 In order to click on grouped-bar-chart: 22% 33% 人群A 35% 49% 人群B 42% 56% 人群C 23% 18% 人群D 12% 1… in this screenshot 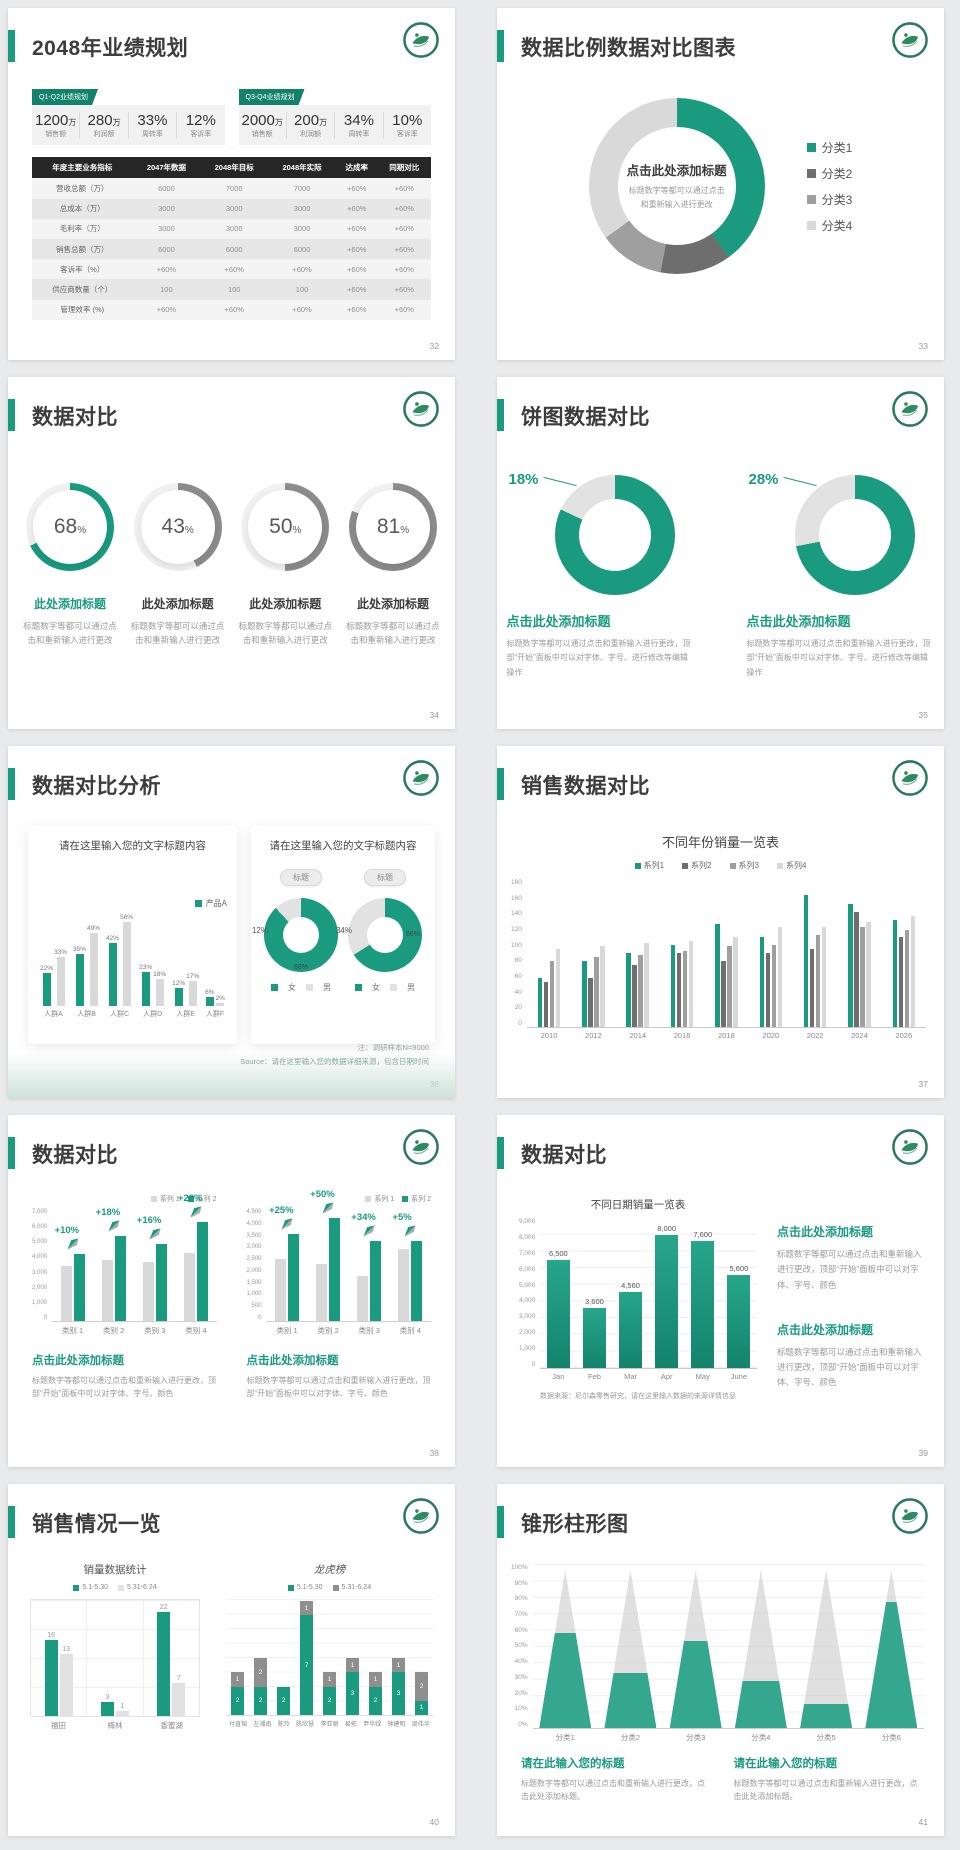, I will do `click(132, 960)`.